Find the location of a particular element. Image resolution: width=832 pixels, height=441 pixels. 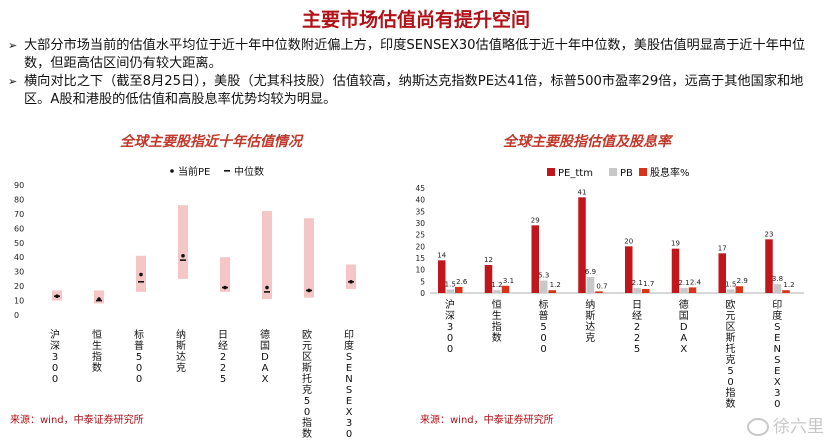

bar-data-label: 3.1 is located at coordinates (508, 281).